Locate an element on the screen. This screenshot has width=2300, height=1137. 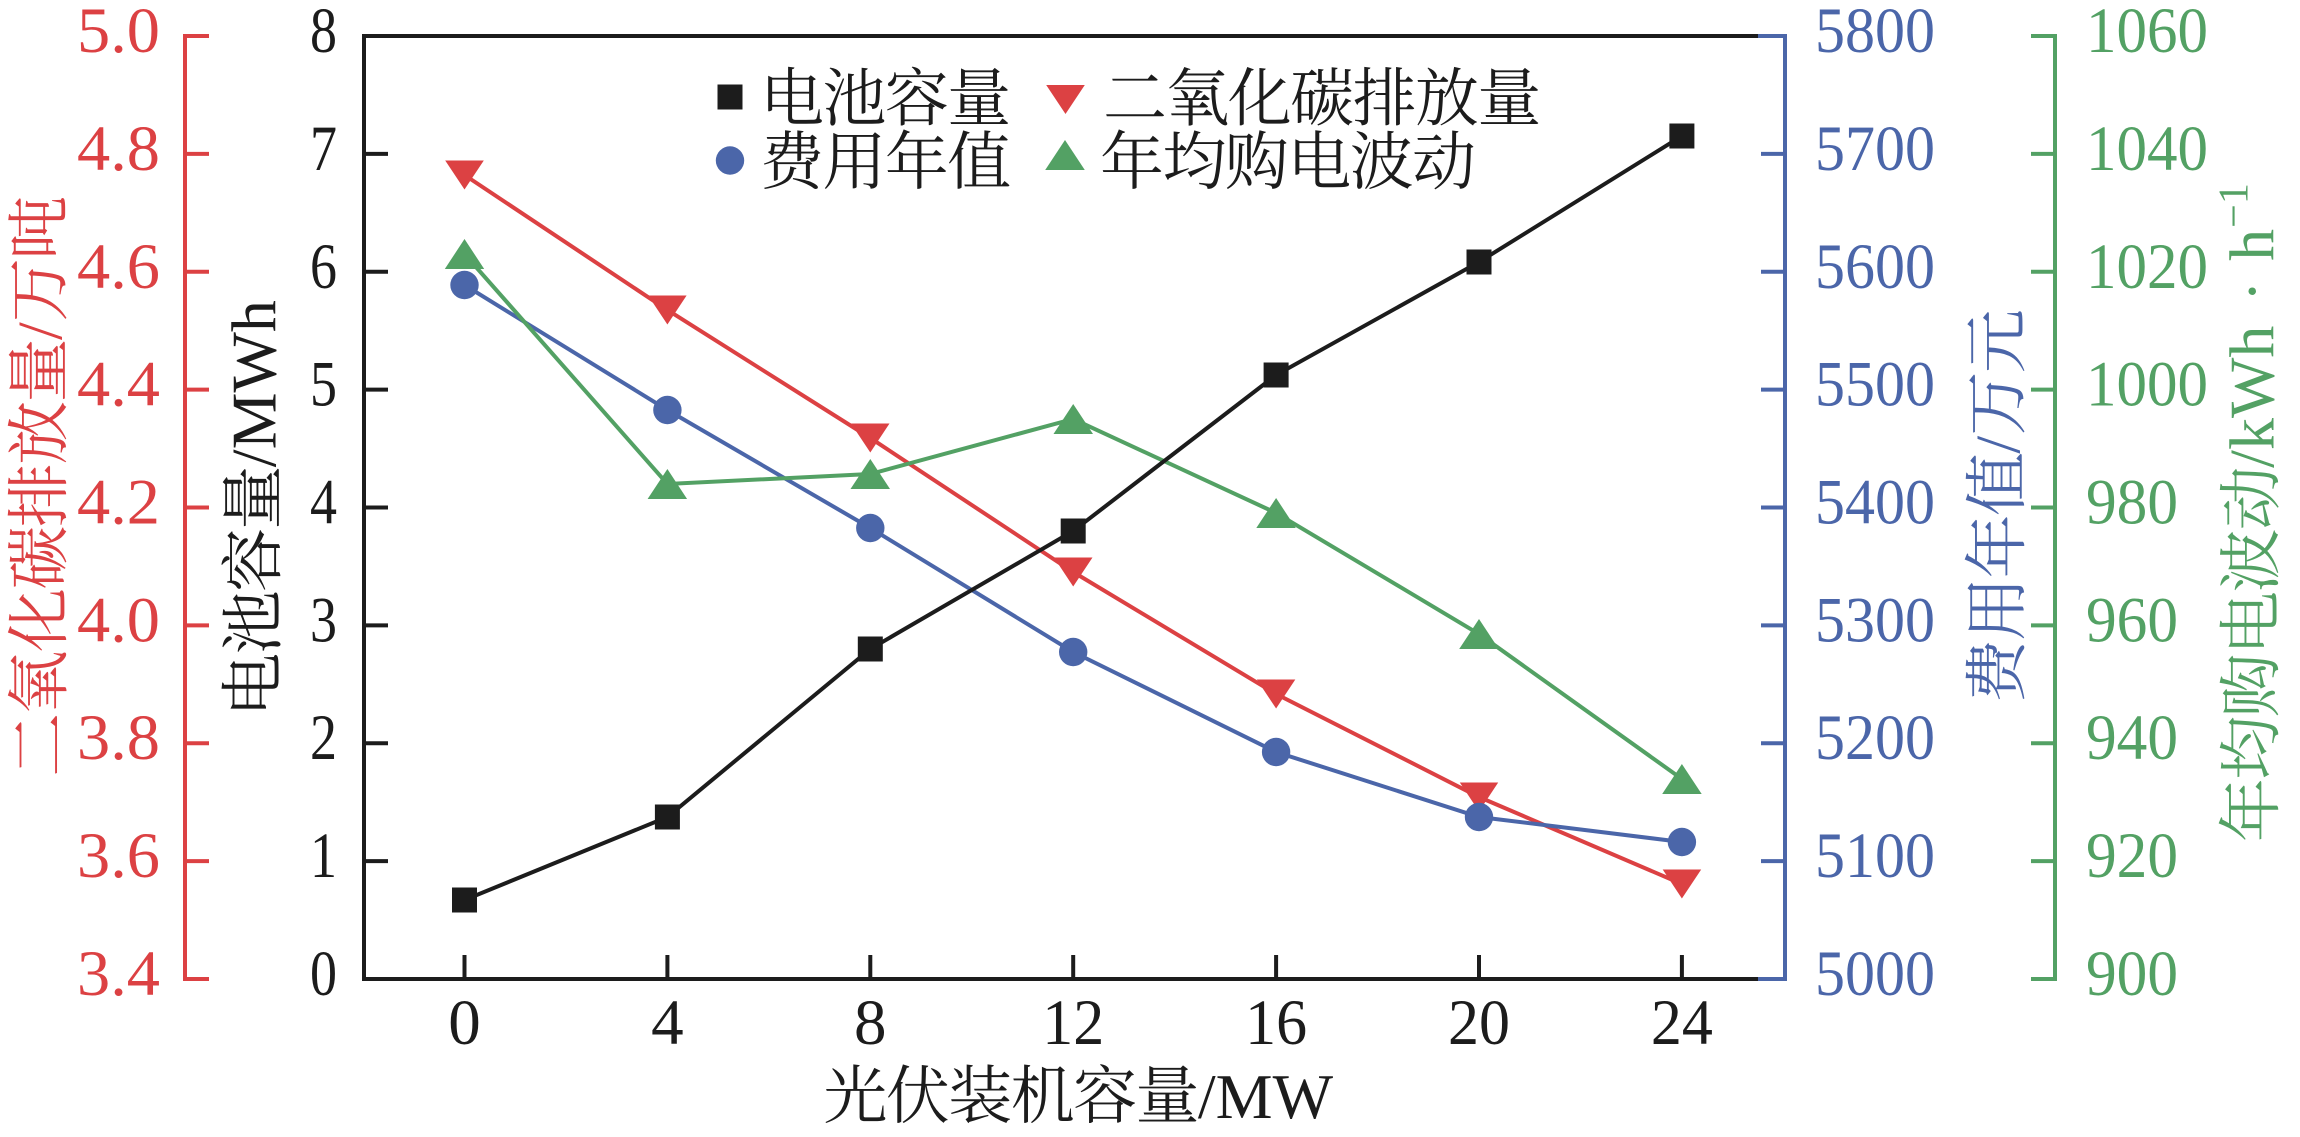
svg-text: 2 is located at coordinates (323, 738).